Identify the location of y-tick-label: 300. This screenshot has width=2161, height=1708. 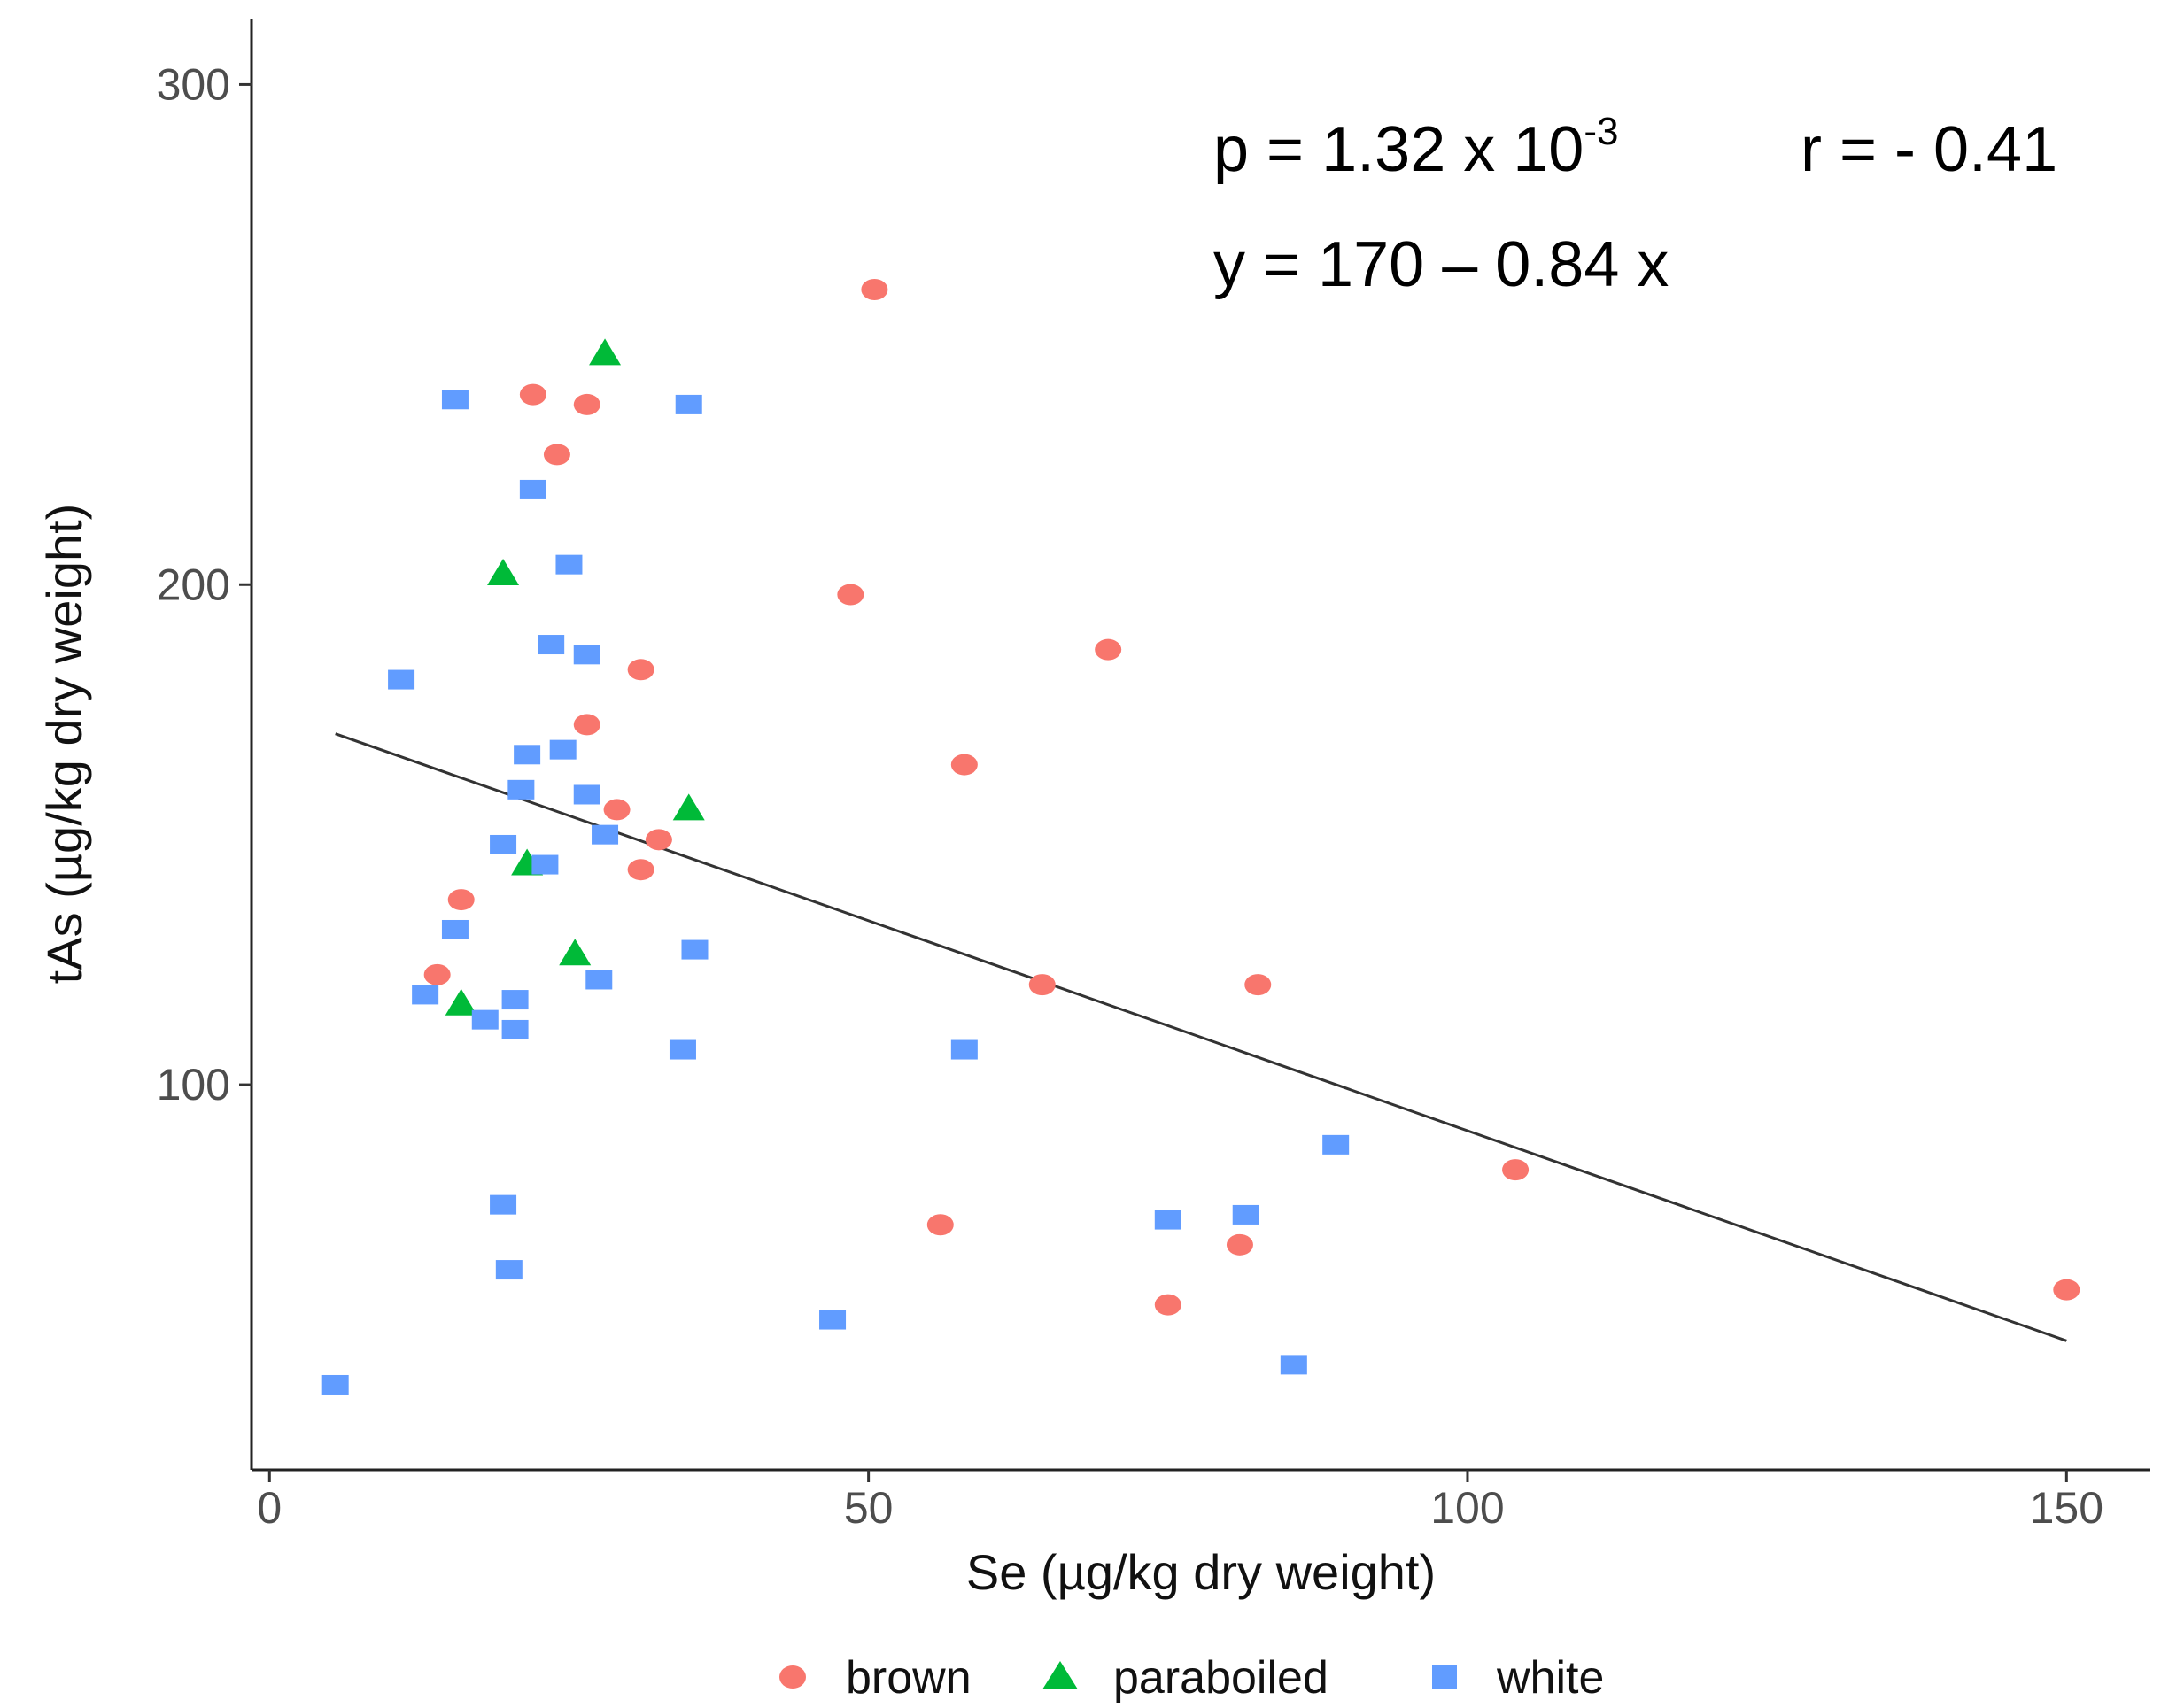
(193, 84).